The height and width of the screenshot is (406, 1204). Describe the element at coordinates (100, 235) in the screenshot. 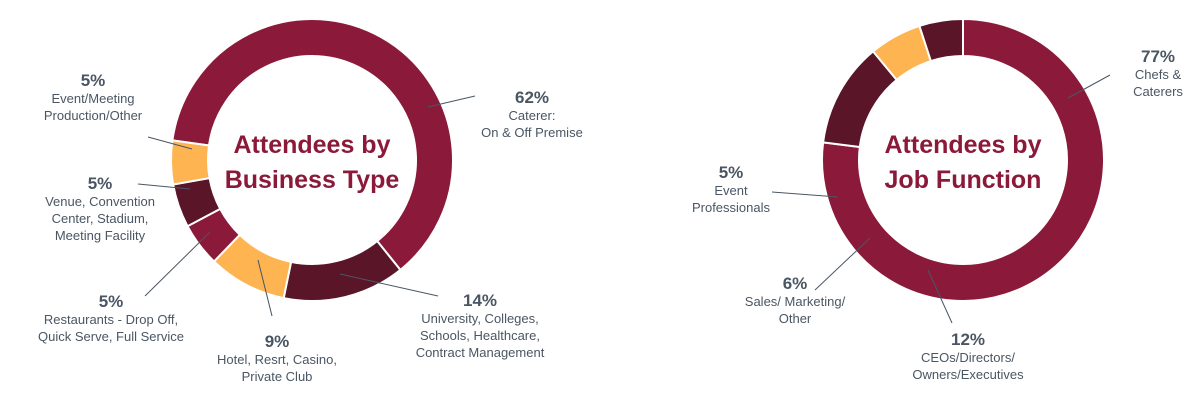

I see `slice-category-label: Meeting Facility` at that location.